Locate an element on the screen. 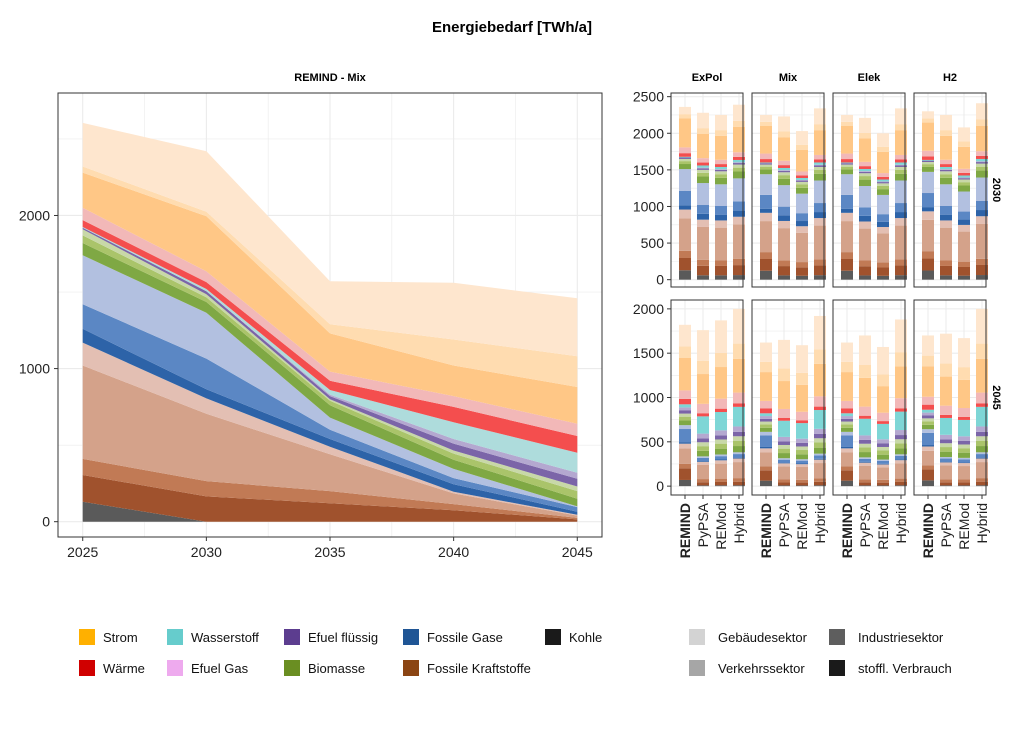 This screenshot has width=1024, height=731. facet-y-tick-label: 2000 is located at coordinates (648, 133).